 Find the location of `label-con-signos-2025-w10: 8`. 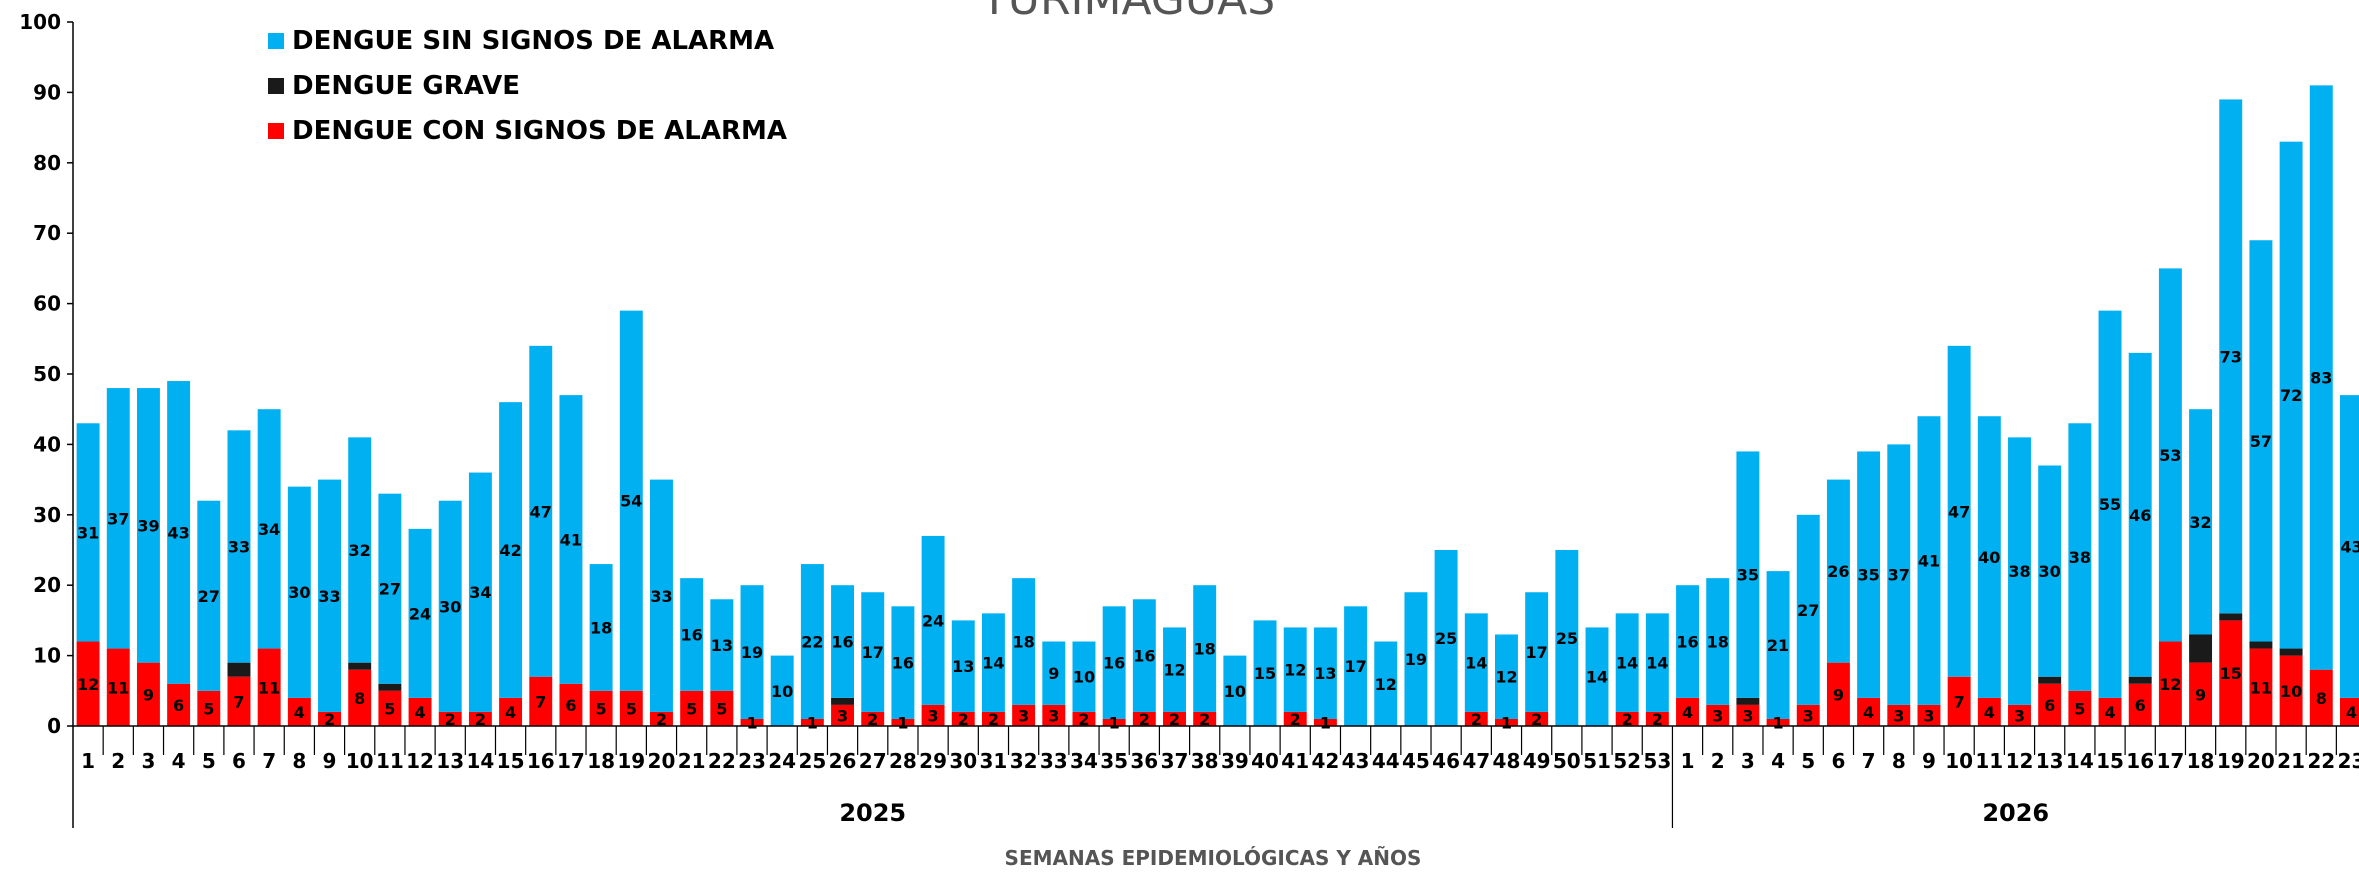

label-con-signos-2025-w10: 8 is located at coordinates (359, 698).